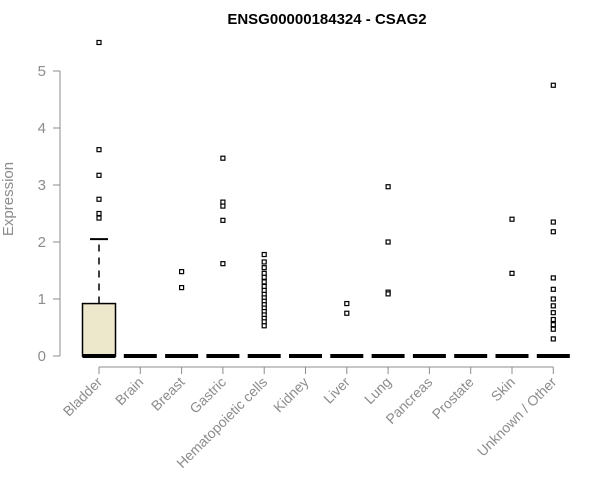 This screenshot has height=500, width=600. I want to click on x-tick-label: Kidney, so click(291, 395).